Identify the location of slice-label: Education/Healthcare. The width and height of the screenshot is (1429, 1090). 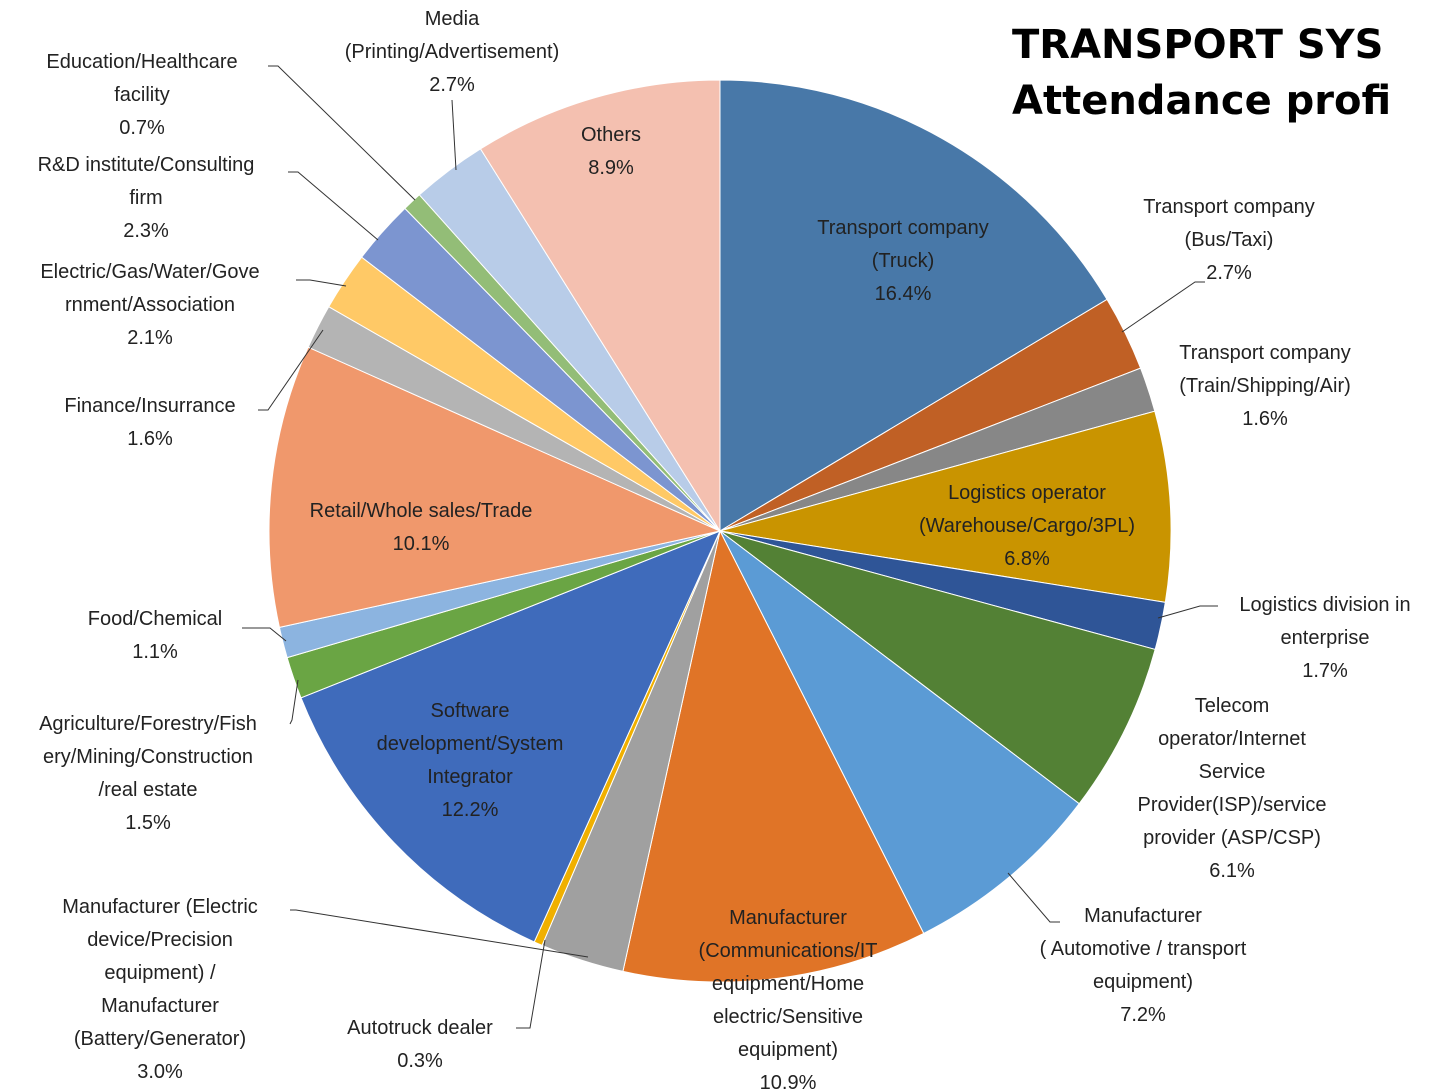
(141, 62).